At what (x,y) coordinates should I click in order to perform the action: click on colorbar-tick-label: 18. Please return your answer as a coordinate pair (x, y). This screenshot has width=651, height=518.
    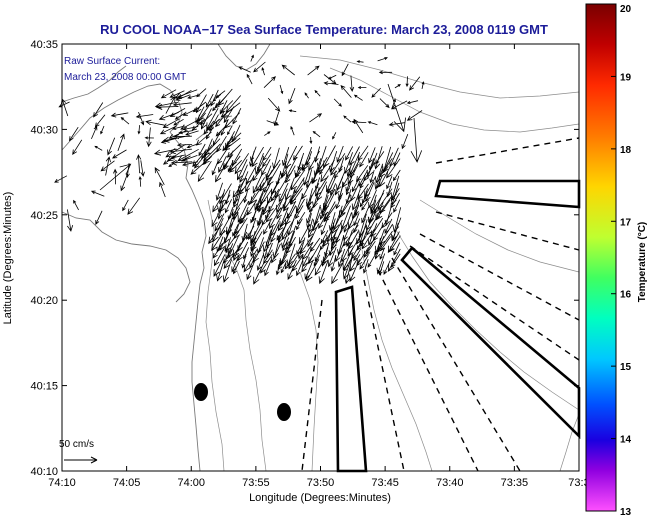
    Looking at the image, I should click on (626, 150).